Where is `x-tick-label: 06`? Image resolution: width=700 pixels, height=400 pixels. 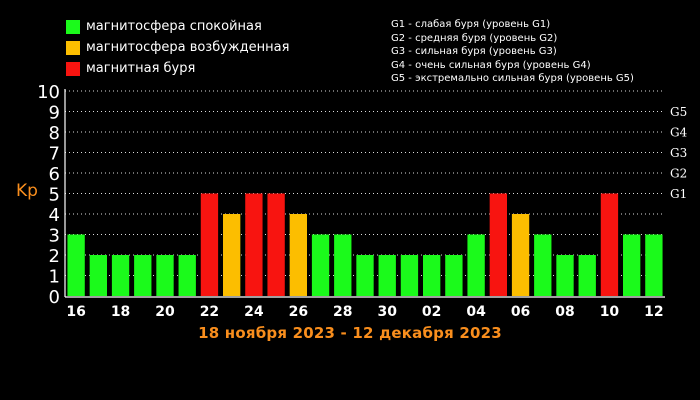
x-tick-label: 06 is located at coordinates (520, 312).